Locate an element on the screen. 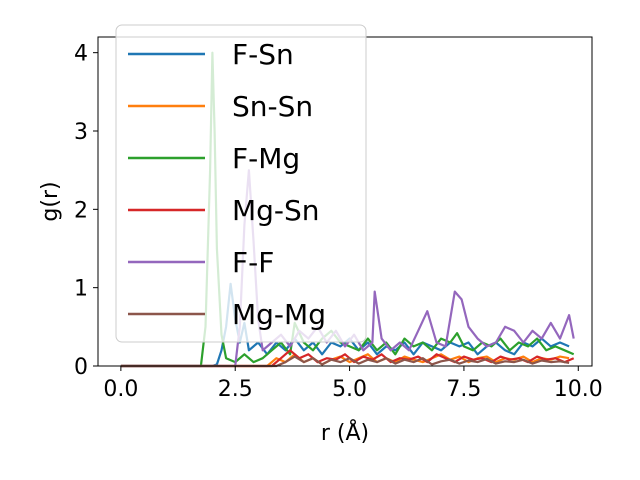 This screenshot has width=640, height=480. x-axis-ticks: 0.0 2.5 5.0 7.5 10.0 is located at coordinates (353, 384).